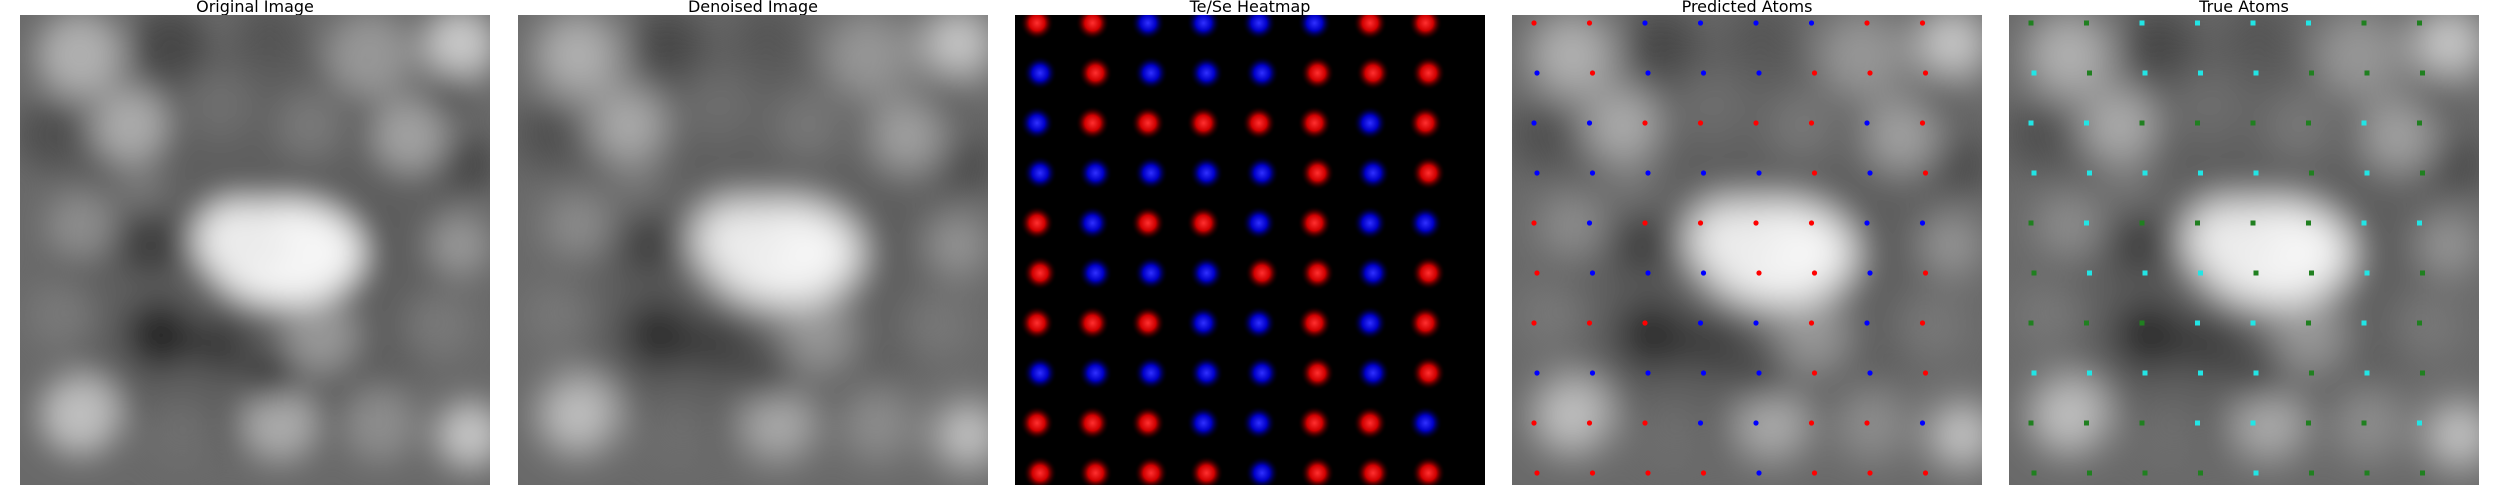 The height and width of the screenshot is (500, 2500). I want to click on panel-title-denoised: Denoised Image, so click(753, 8).